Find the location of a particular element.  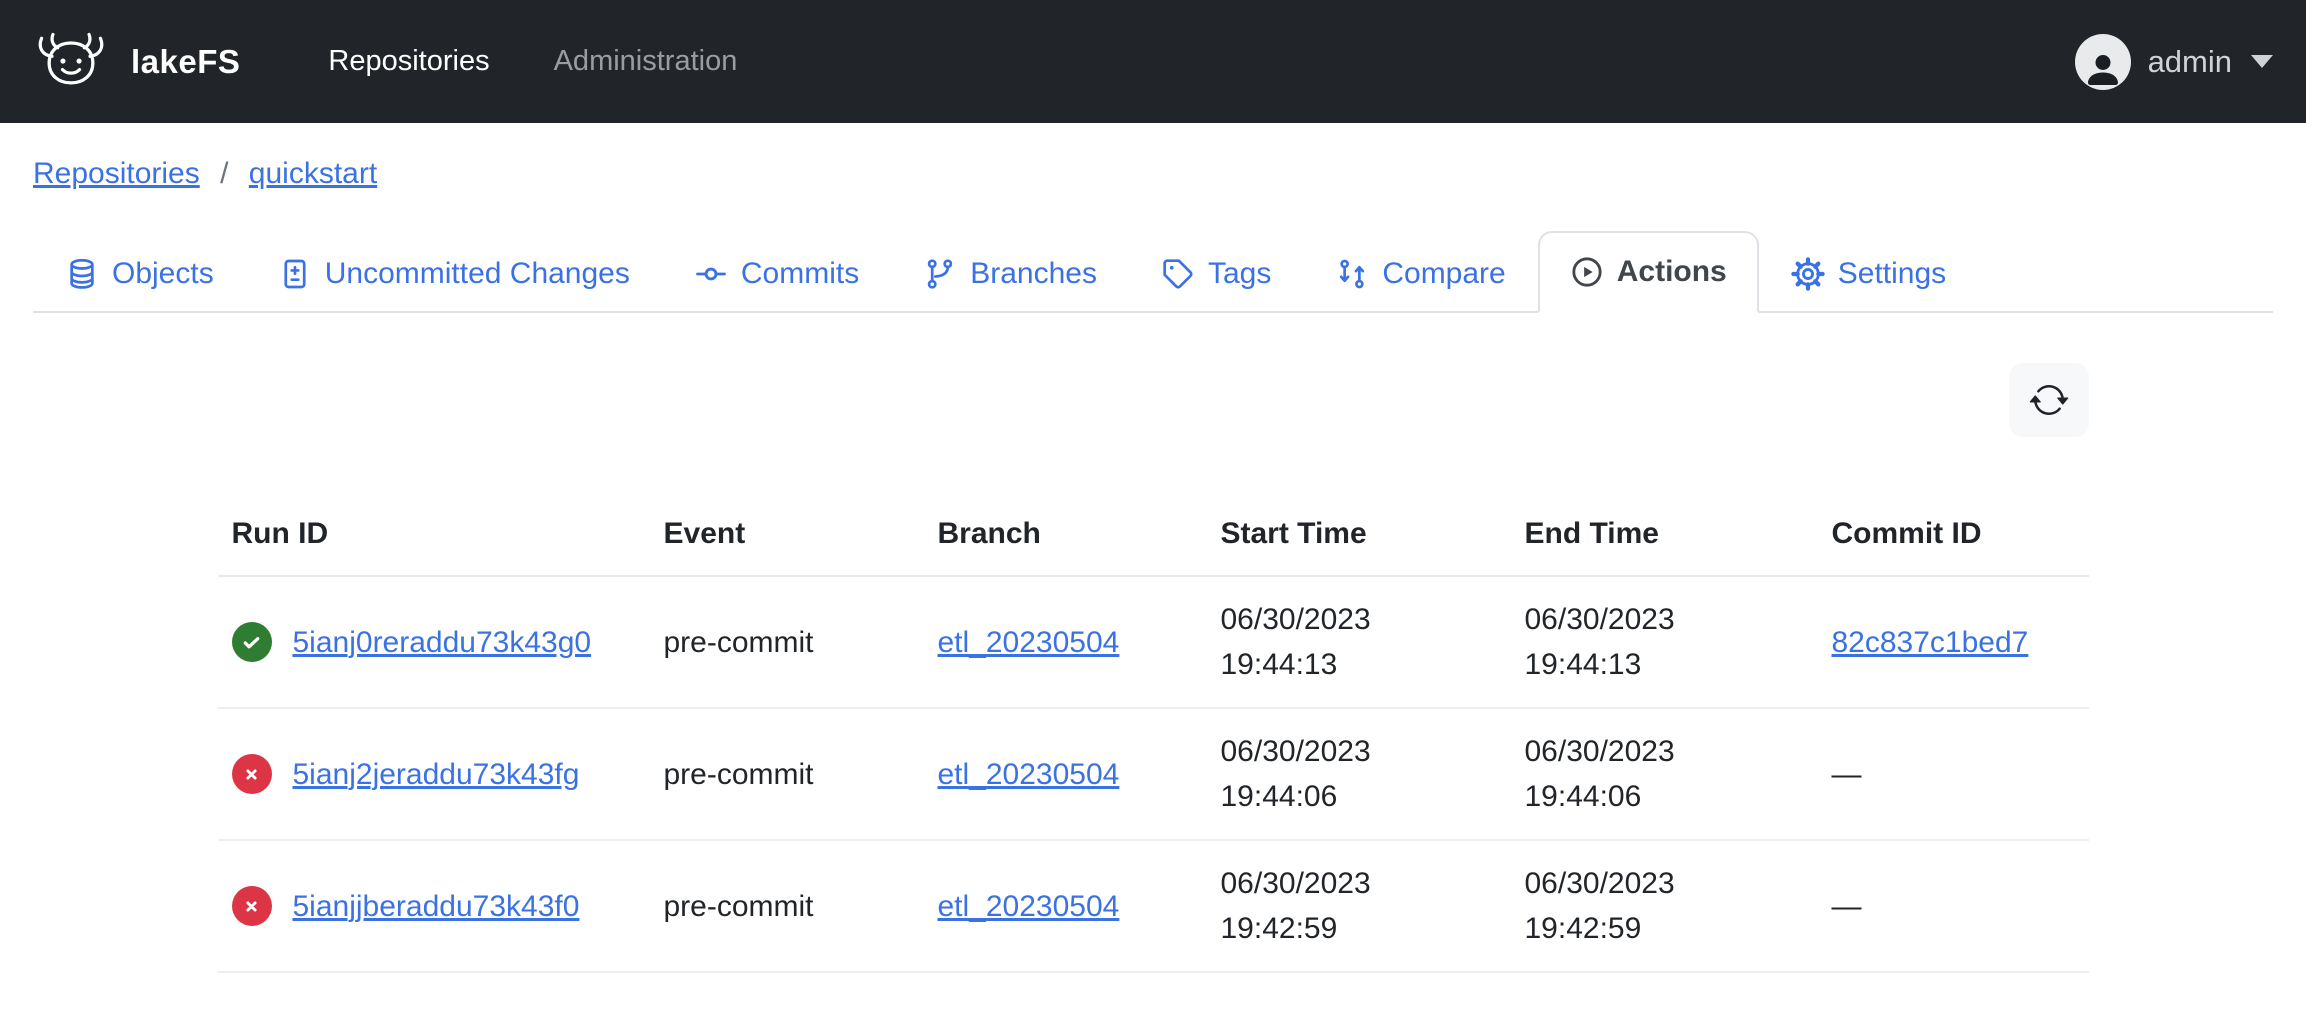

run-id-link: 5ianjjberaddu73k43f0 is located at coordinates (436, 906).